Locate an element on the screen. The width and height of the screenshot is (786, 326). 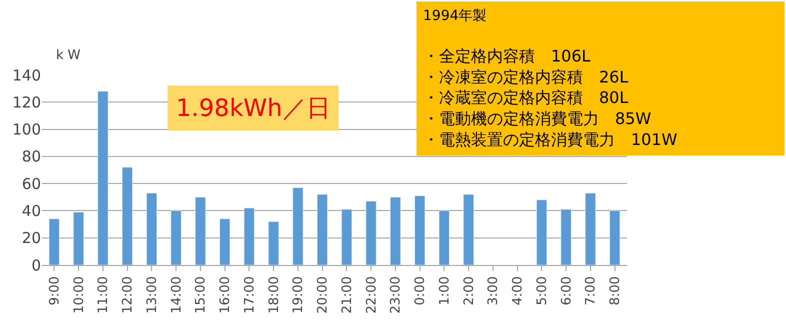
x-tick-label: 19:00 is located at coordinates (298, 295).